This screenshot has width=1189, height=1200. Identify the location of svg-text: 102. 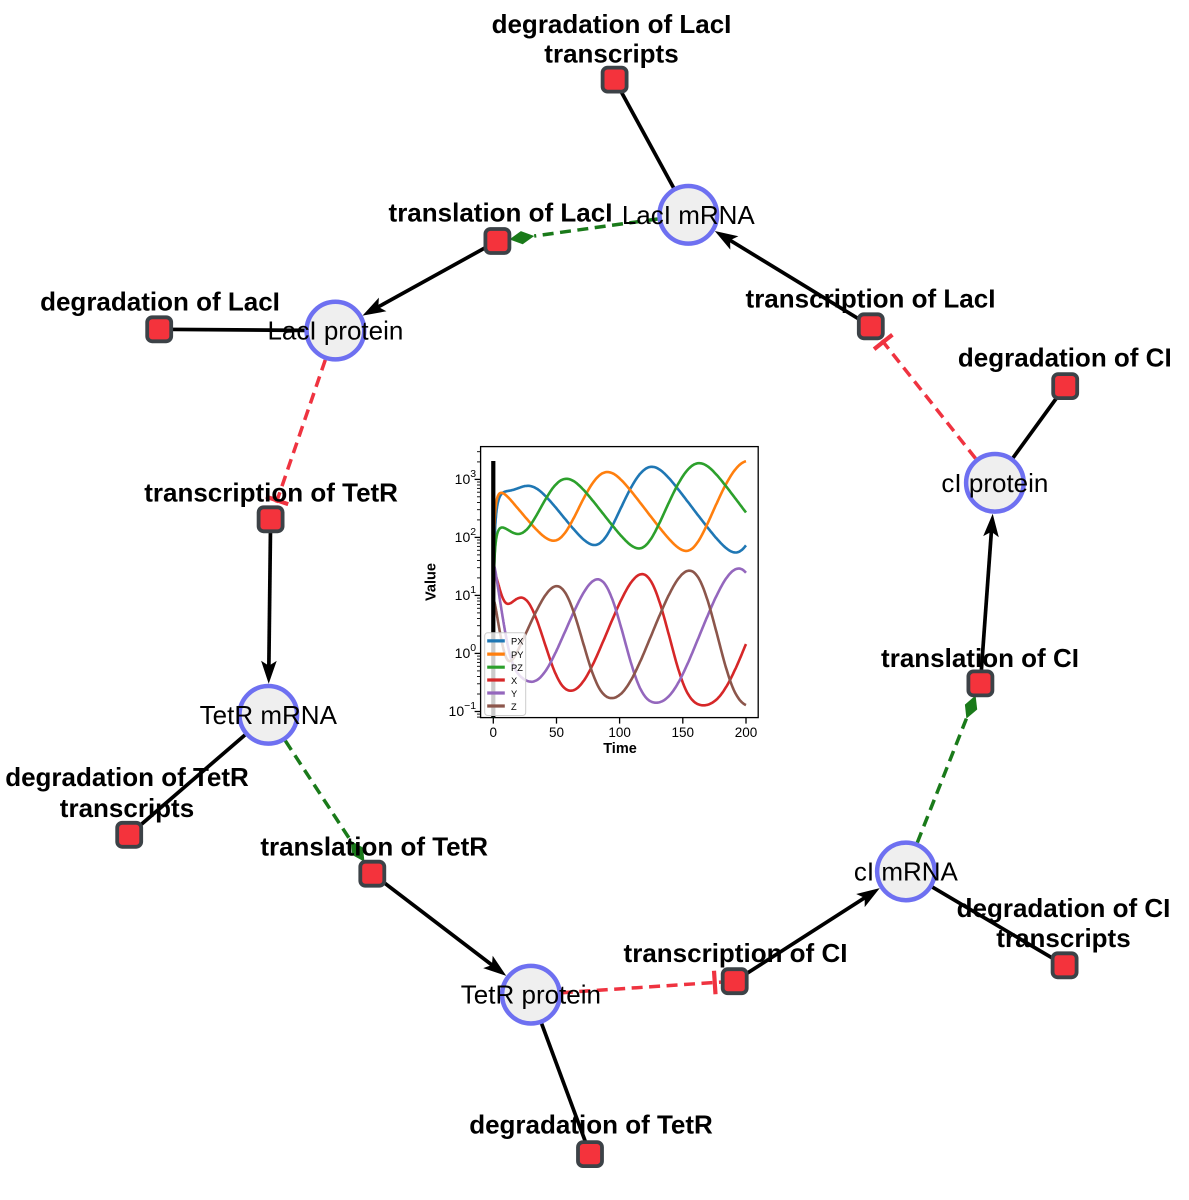
(466, 535).